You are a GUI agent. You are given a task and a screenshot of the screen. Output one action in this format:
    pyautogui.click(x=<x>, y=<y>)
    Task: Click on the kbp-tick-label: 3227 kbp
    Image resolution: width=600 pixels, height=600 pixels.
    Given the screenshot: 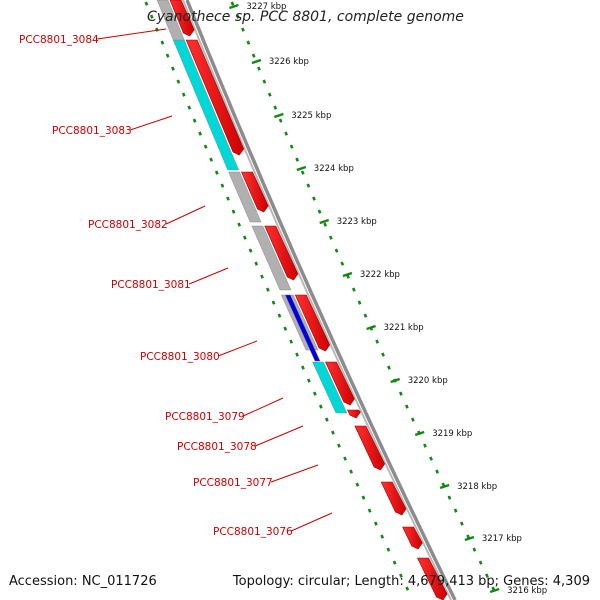 What is the action you would take?
    pyautogui.click(x=266, y=7)
    